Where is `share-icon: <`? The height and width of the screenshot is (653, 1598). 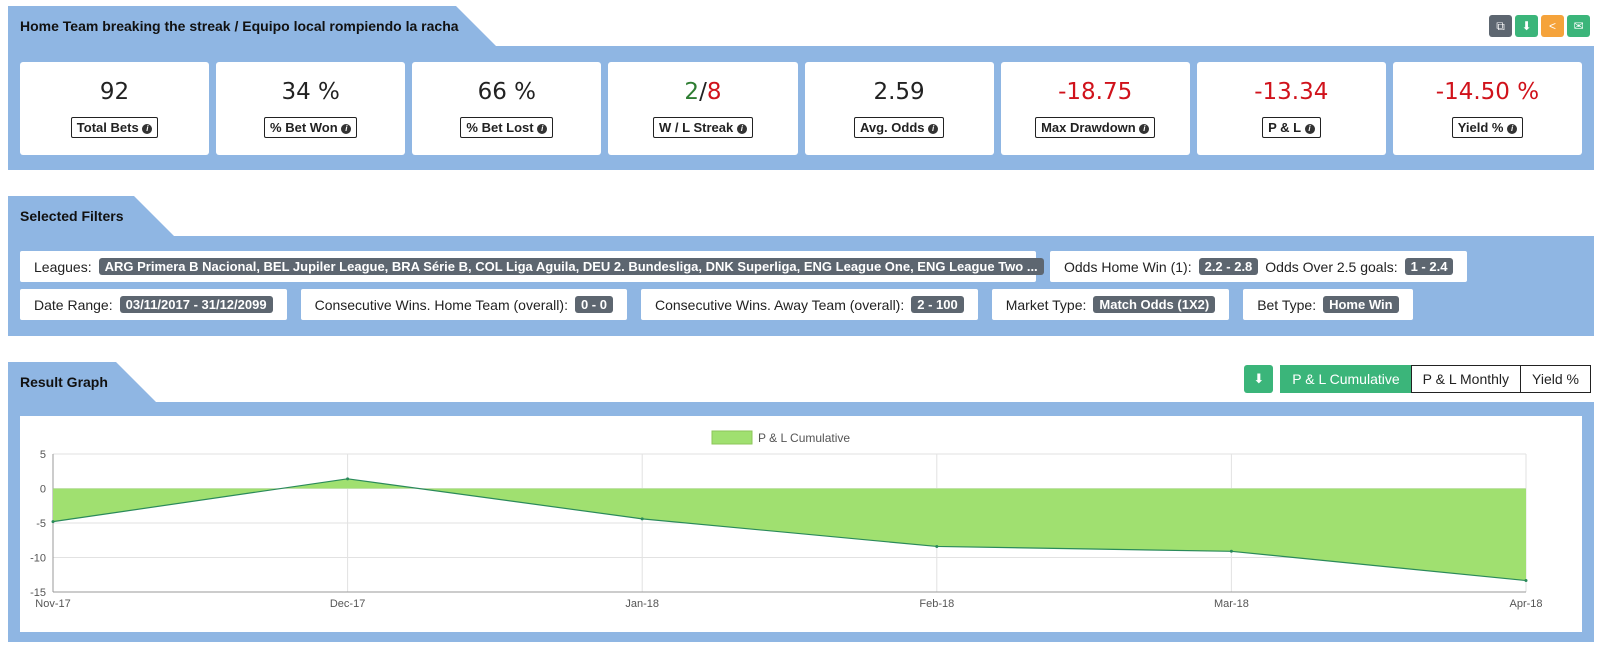
share-icon: < is located at coordinates (1552, 26).